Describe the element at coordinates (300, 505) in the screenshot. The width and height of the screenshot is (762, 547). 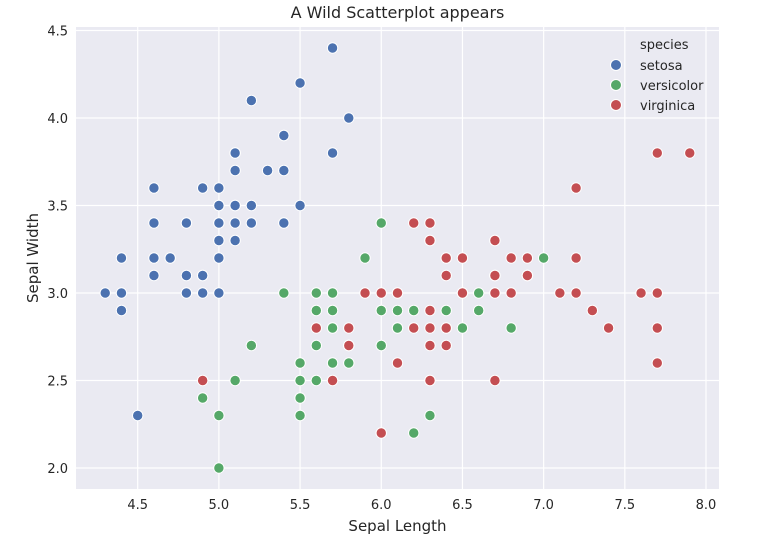
I see `x-tick-label: 5.5` at that location.